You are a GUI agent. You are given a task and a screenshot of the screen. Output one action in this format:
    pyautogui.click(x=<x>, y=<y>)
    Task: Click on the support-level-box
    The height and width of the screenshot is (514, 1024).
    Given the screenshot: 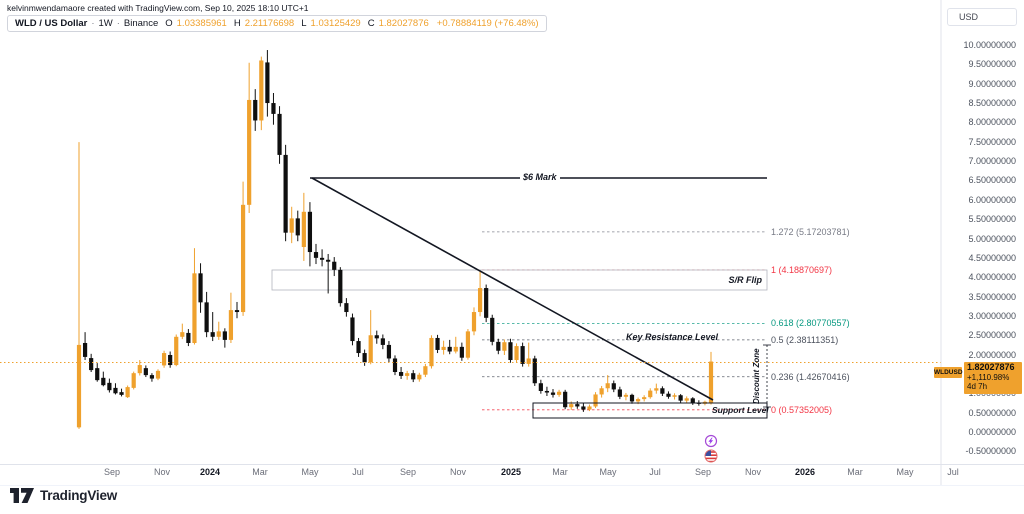 What is the action you would take?
    pyautogui.click(x=650, y=410)
    